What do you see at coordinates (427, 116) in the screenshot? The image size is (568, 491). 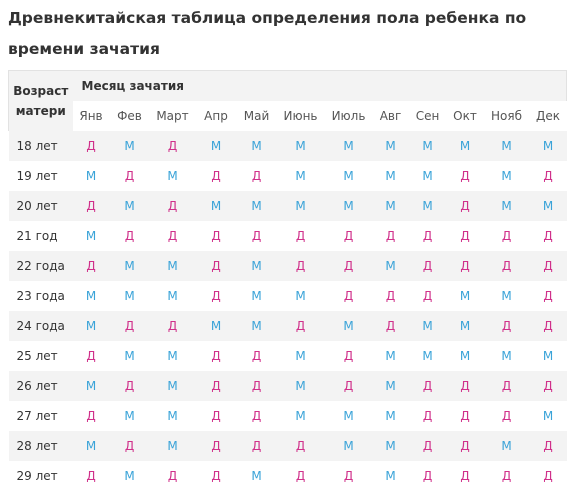 I see `month-header-cell: Сен` at bounding box center [427, 116].